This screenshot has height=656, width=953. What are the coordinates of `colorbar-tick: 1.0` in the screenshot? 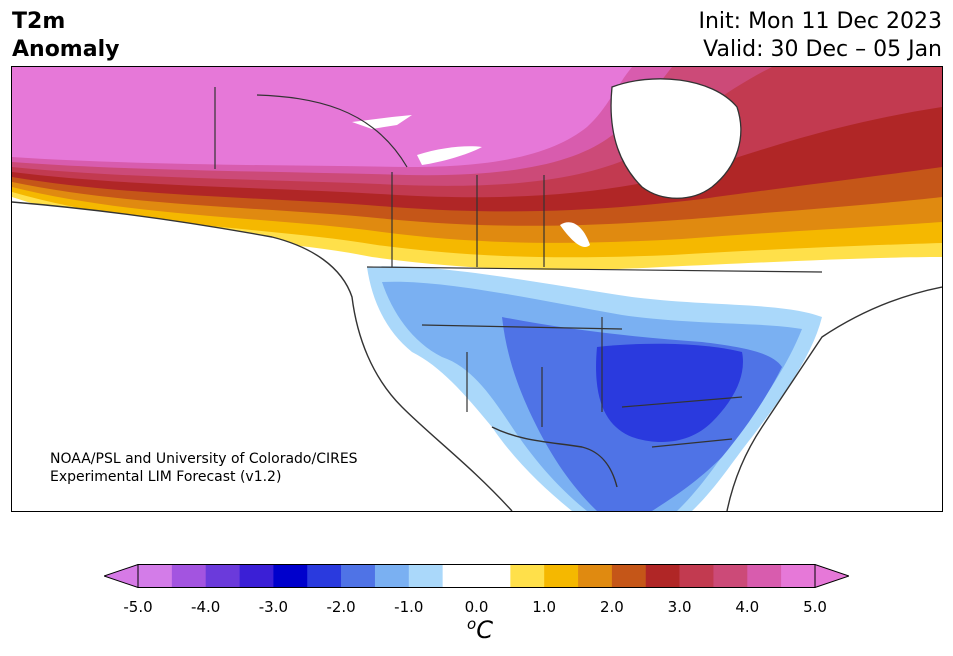 It's located at (544, 607).